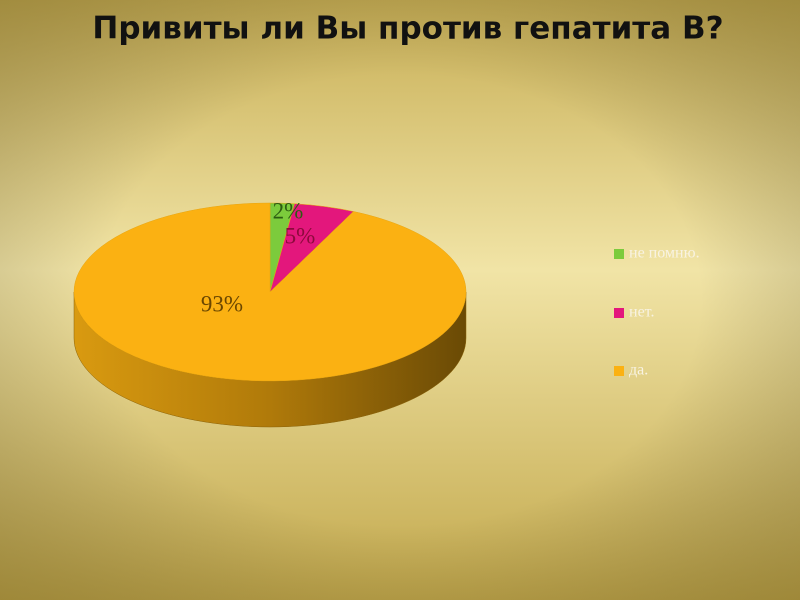  I want to click on data-label: 2%, so click(288, 210).